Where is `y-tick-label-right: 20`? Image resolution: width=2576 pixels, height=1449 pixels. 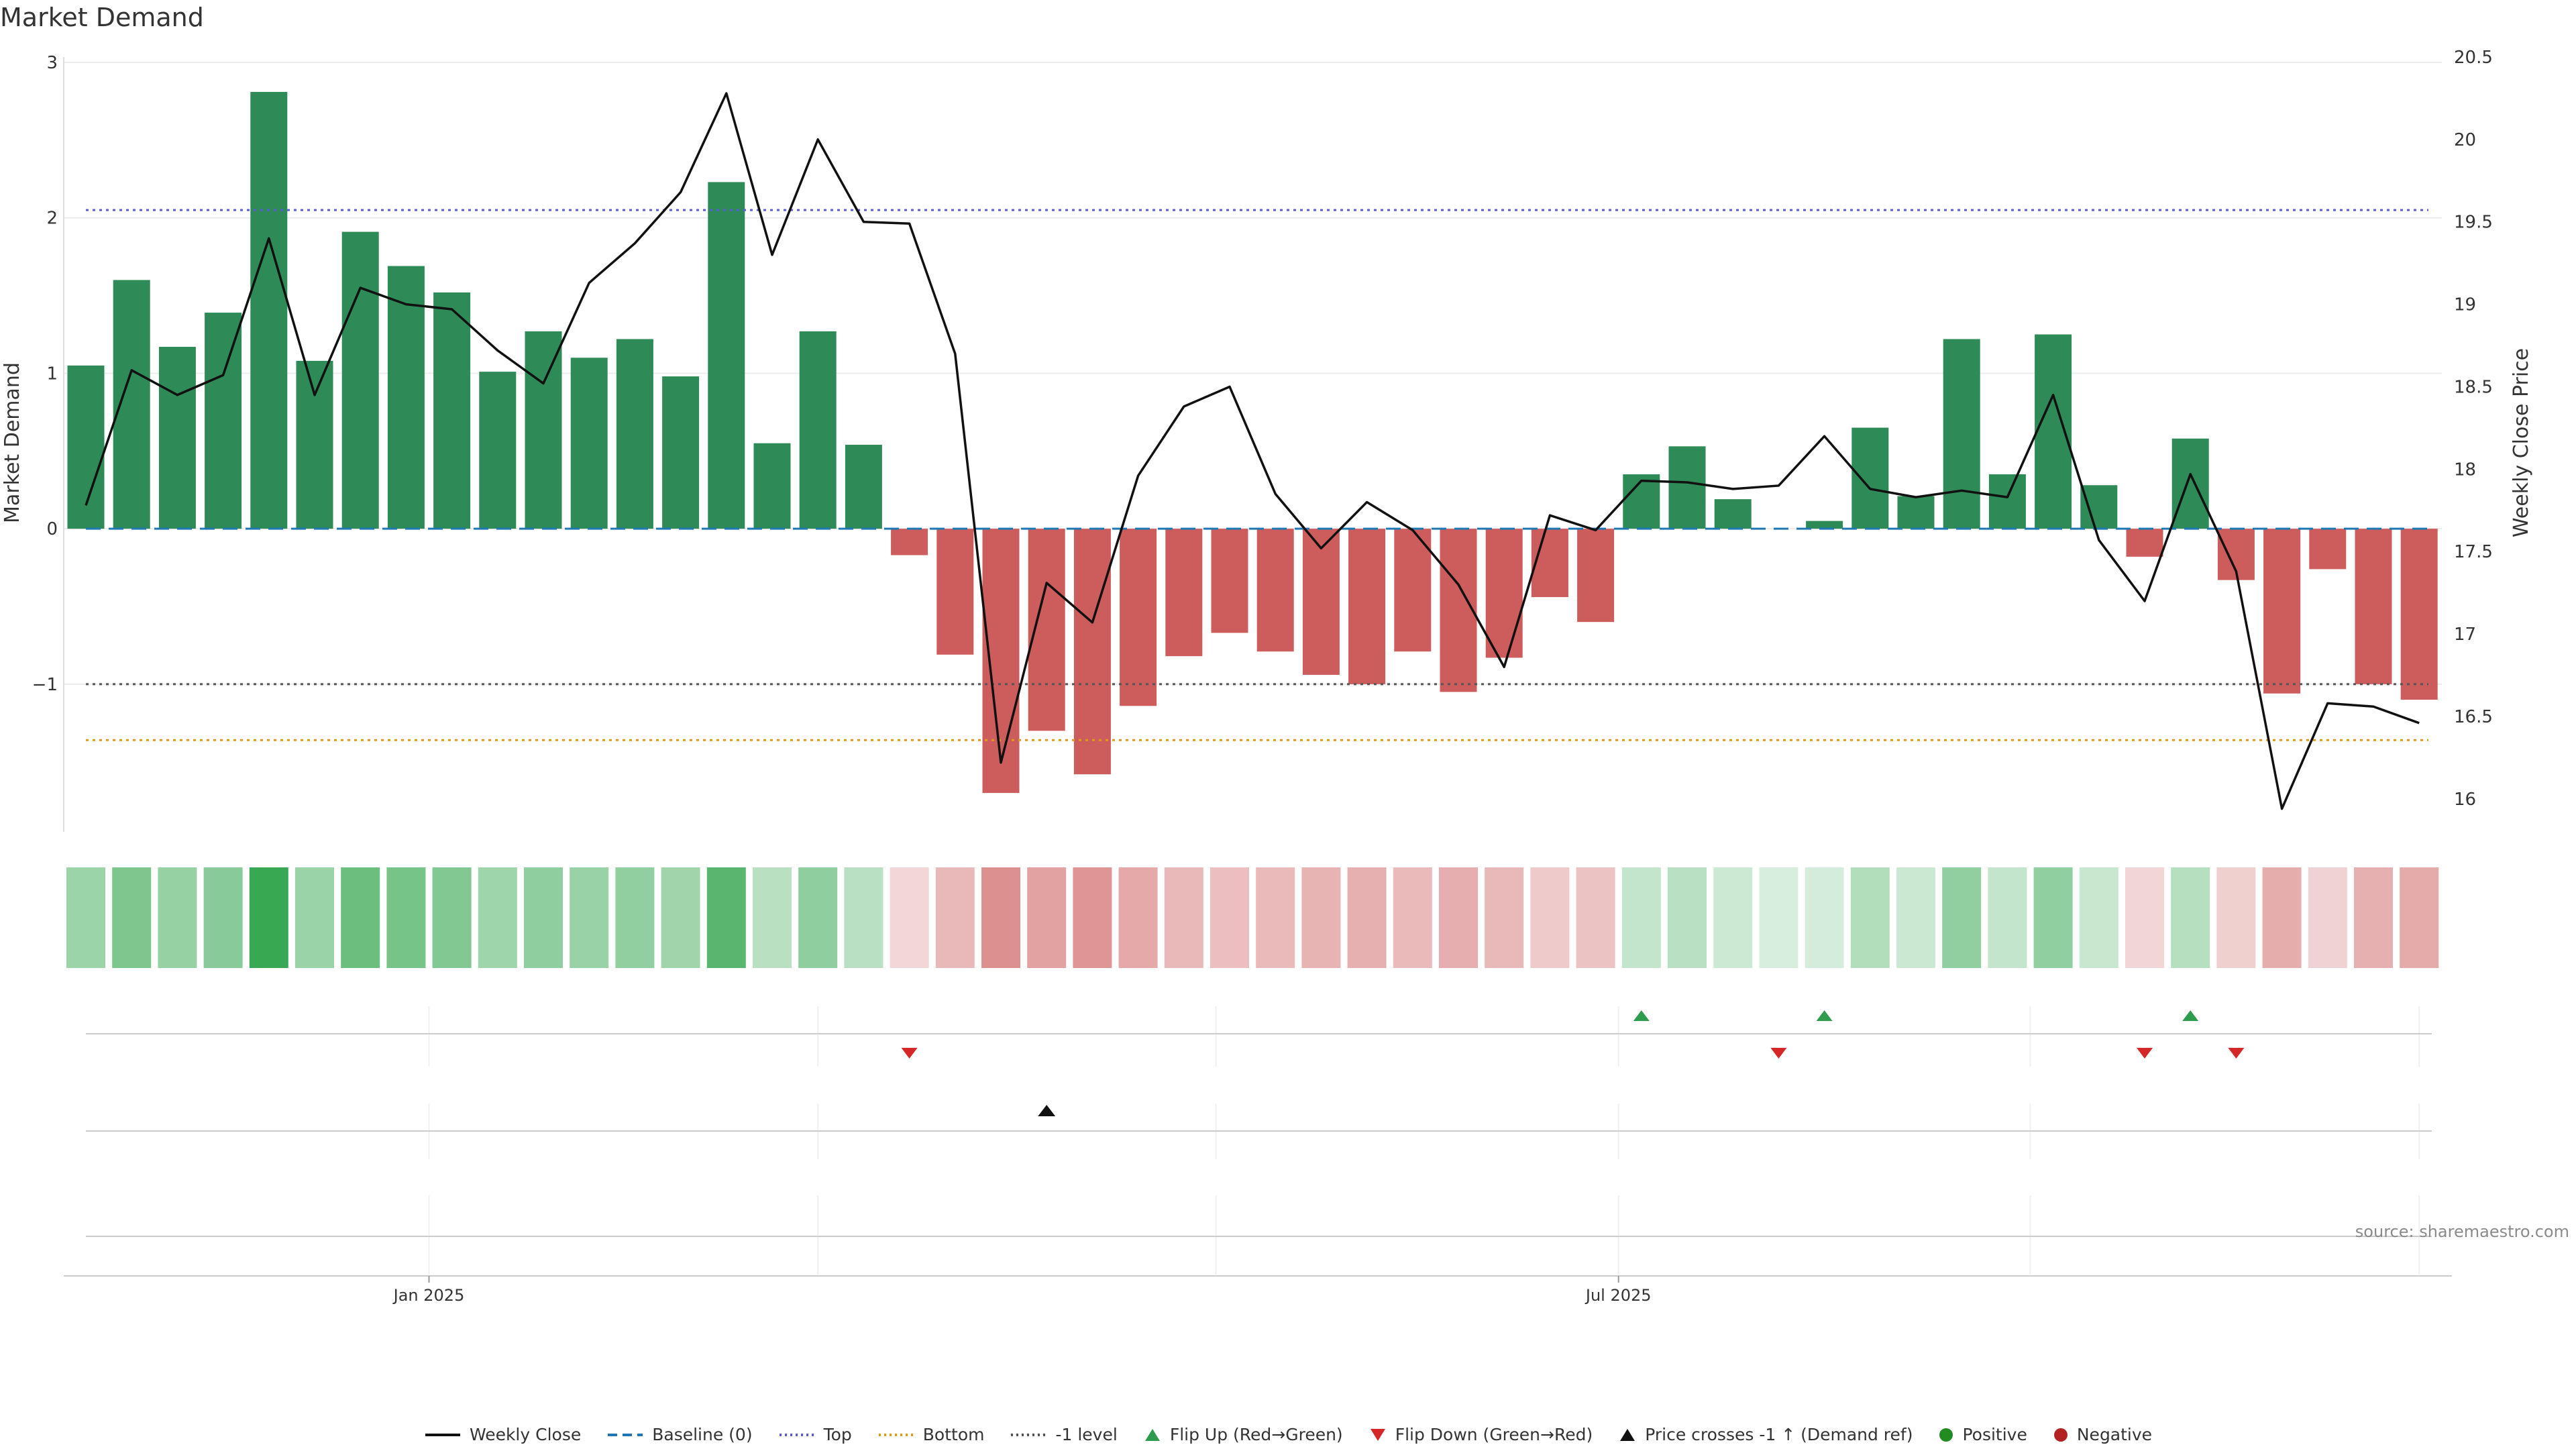
y-tick-label-right: 20 is located at coordinates (2465, 140).